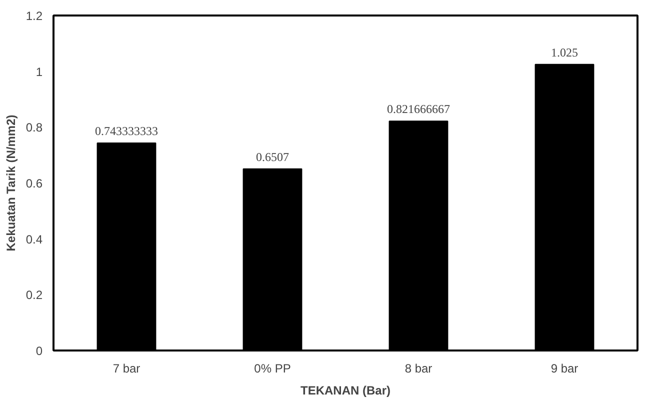 The image size is (652, 400). I want to click on y-tick-label: 1, so click(39, 71).